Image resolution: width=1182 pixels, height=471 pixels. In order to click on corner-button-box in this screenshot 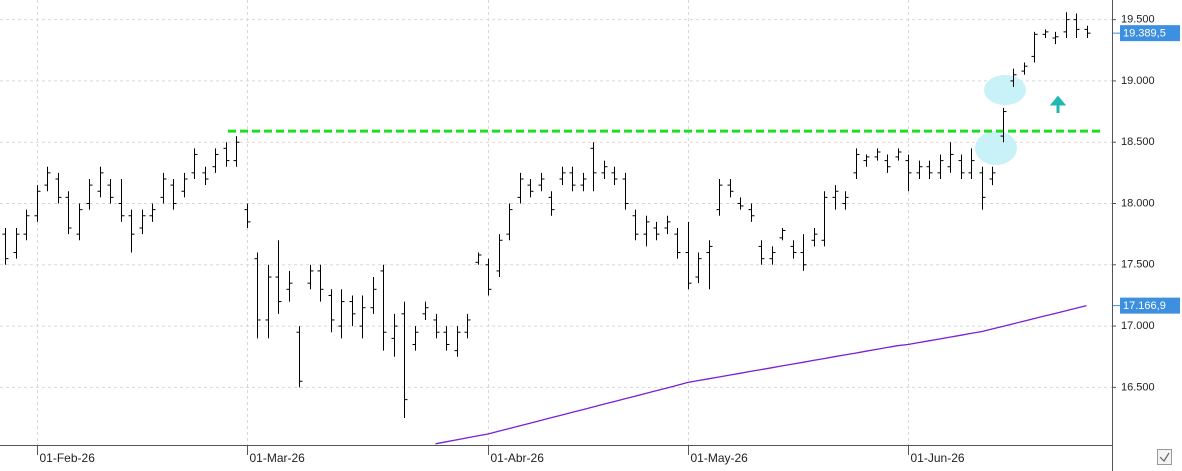, I will do `click(1164, 457)`.